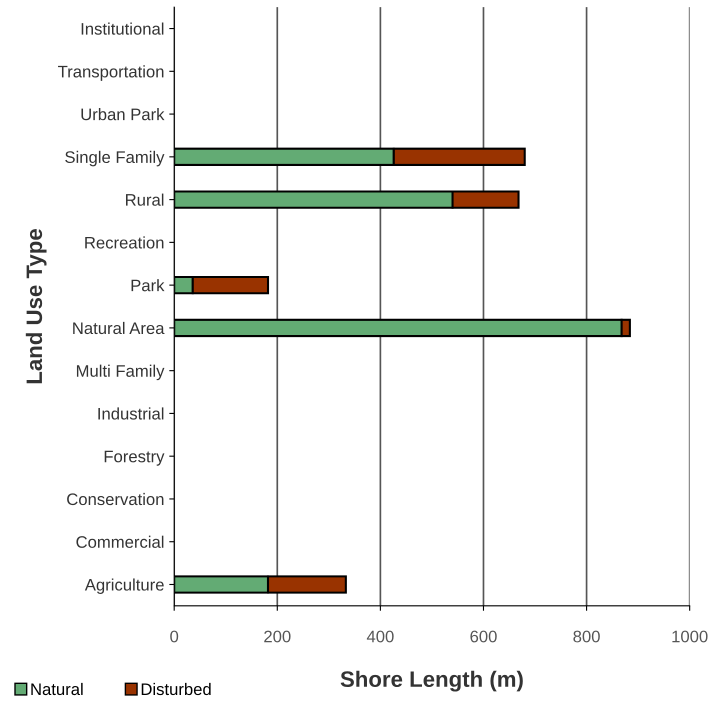 This screenshot has height=717, width=711. I want to click on x-tick-label: 400, so click(380, 636).